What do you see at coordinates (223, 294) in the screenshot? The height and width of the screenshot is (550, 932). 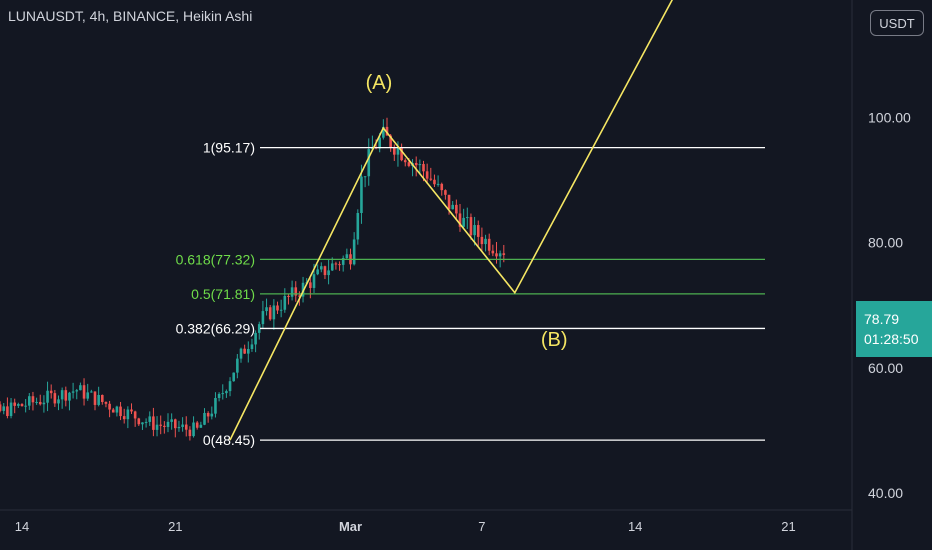 I see `fib-level-label: 0.5(71.81)` at bounding box center [223, 294].